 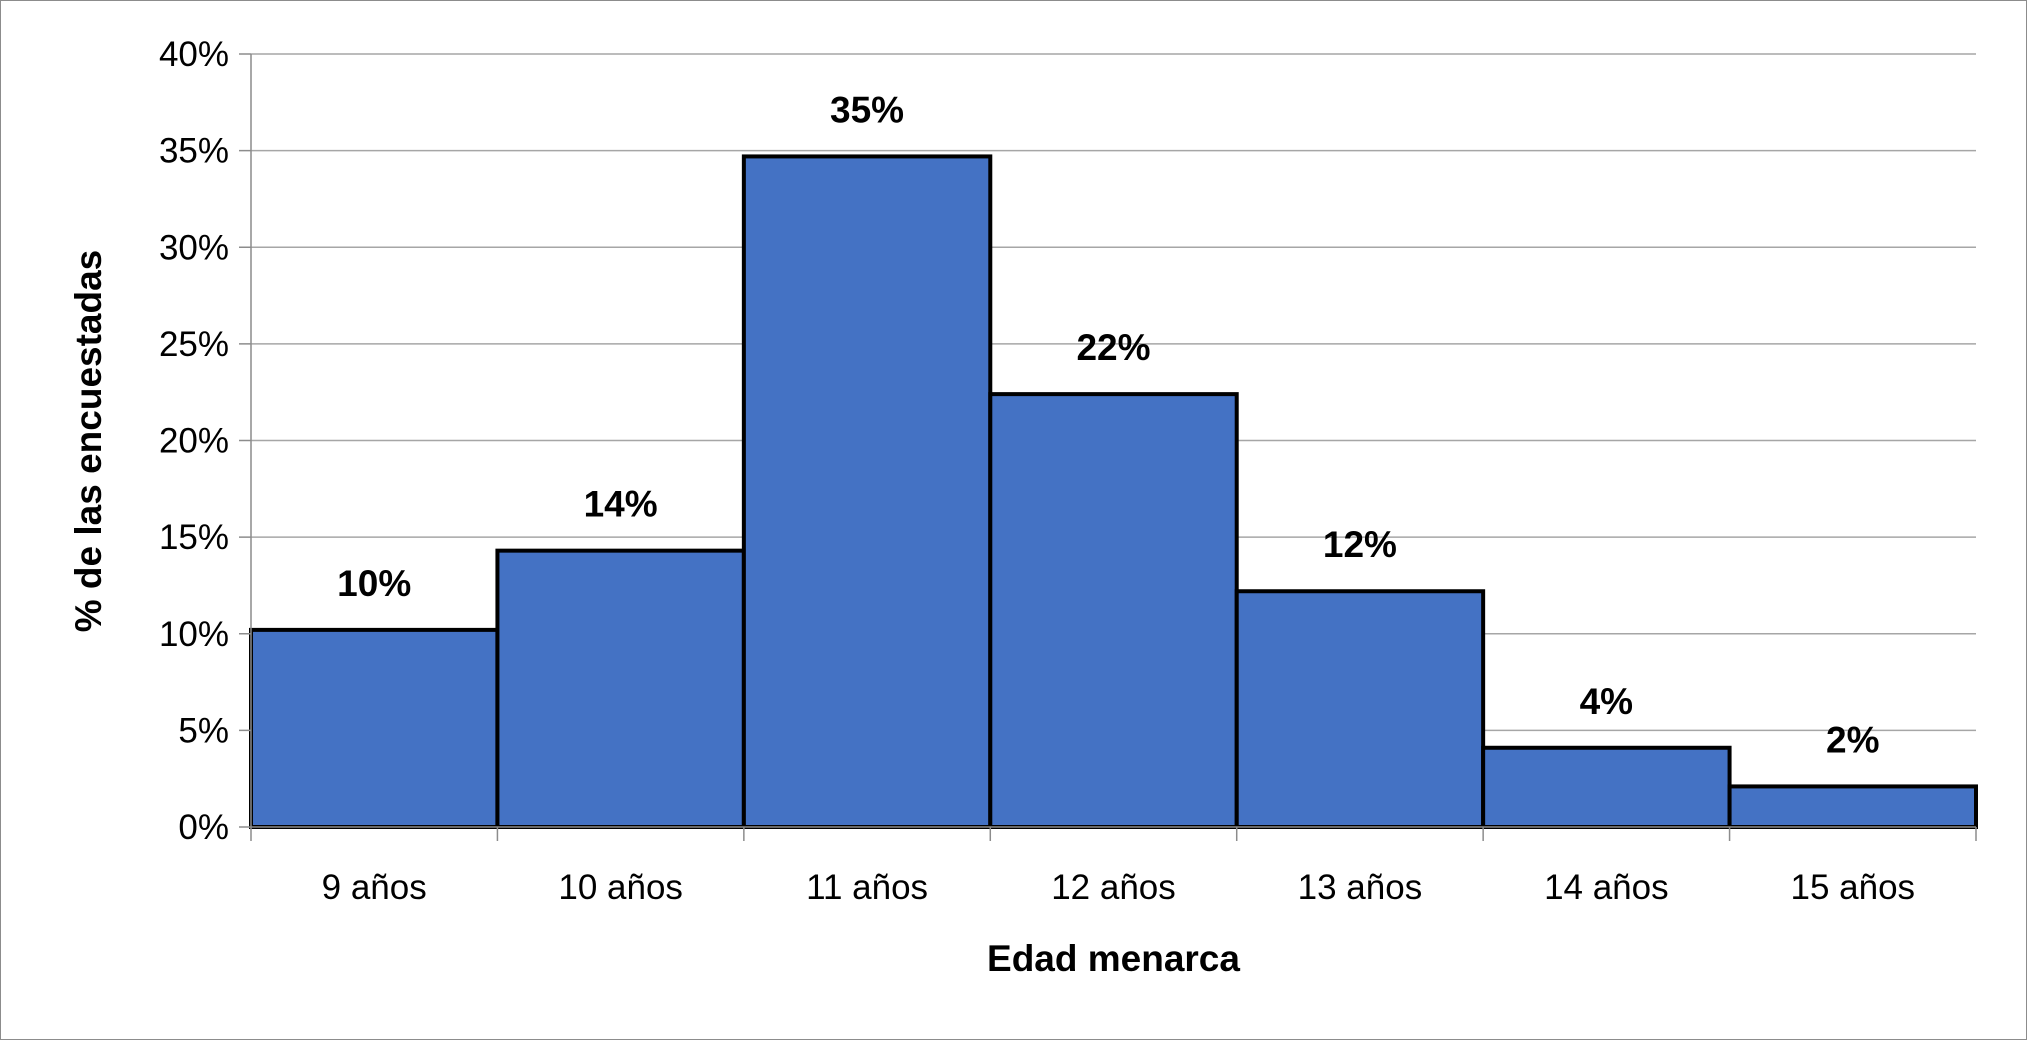 What do you see at coordinates (194, 54) in the screenshot?
I see `y-tick-label: 40%` at bounding box center [194, 54].